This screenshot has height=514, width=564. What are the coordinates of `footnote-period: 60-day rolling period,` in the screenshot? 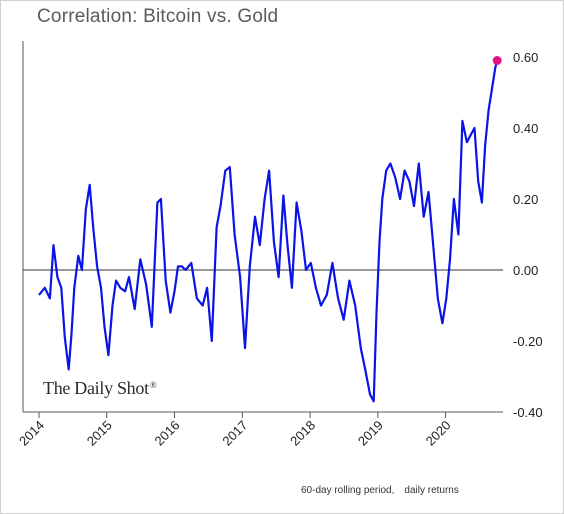 It's located at (348, 490).